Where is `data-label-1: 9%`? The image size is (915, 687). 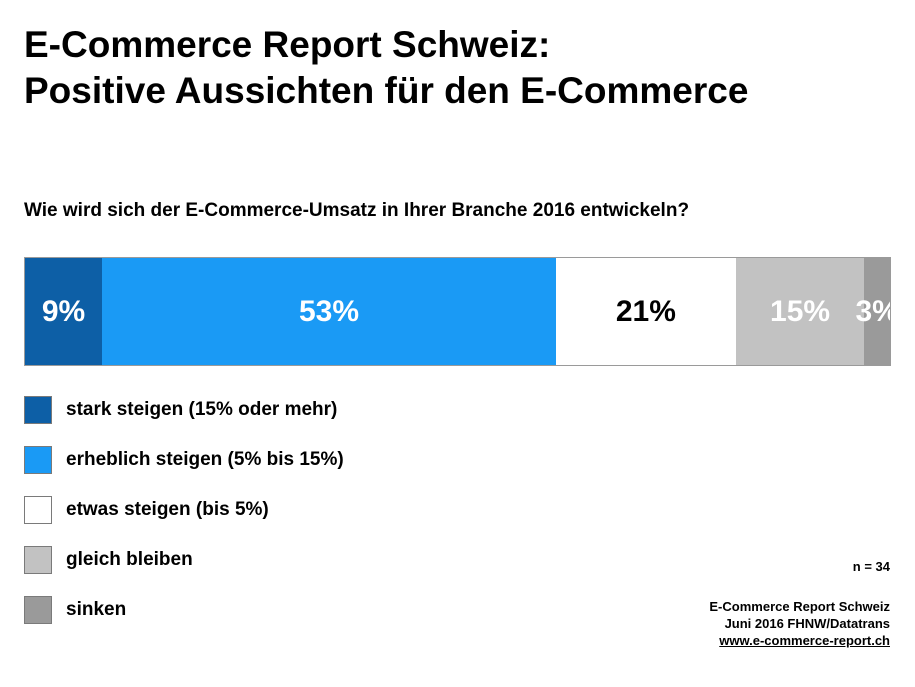 data-label-1: 9% is located at coordinates (63, 311).